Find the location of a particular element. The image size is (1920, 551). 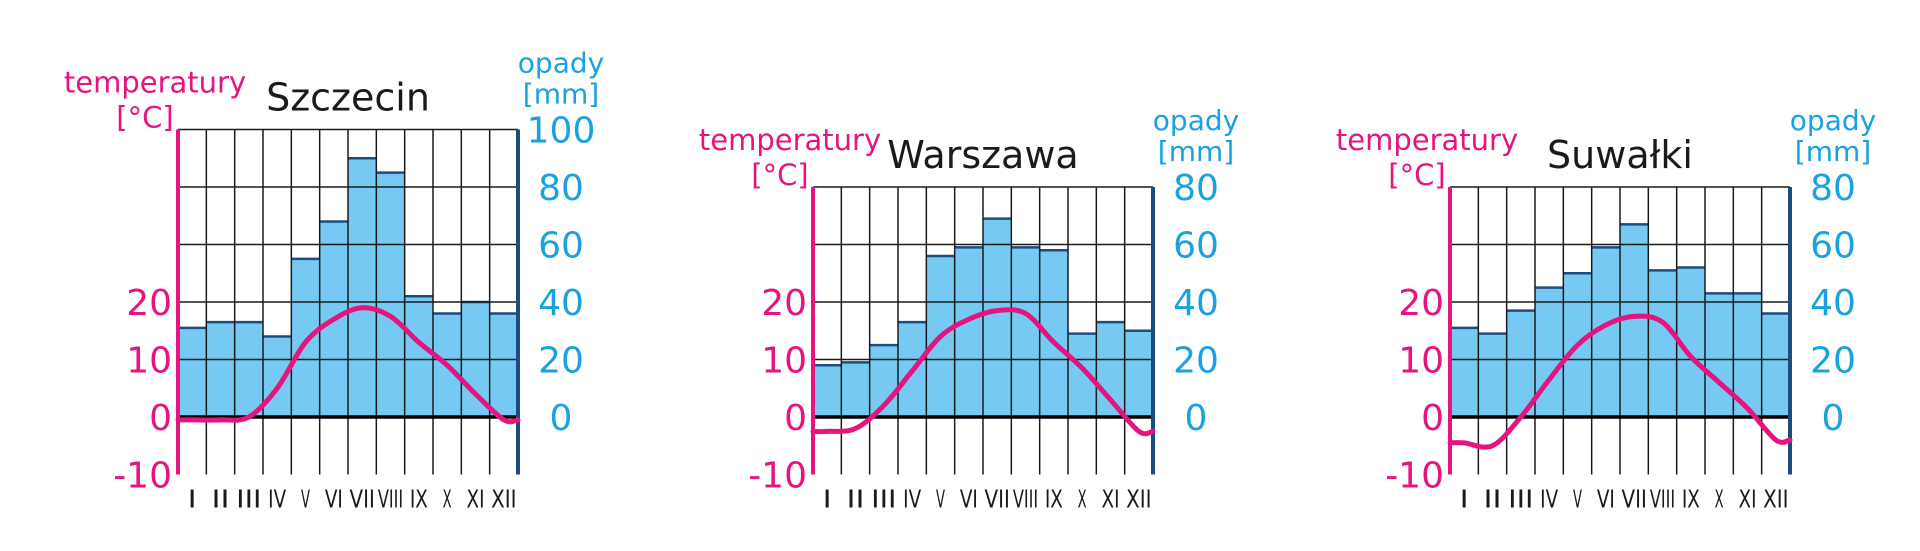

chart-title: Szczecin is located at coordinates (348, 98).